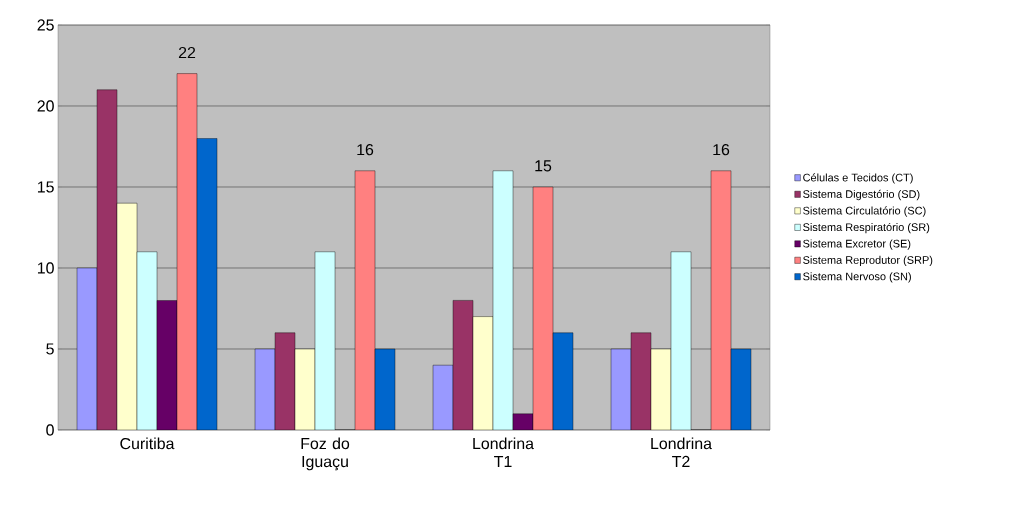  Describe the element at coordinates (857, 244) in the screenshot. I see `legend-label: Sistema Excretor (SE)` at that location.